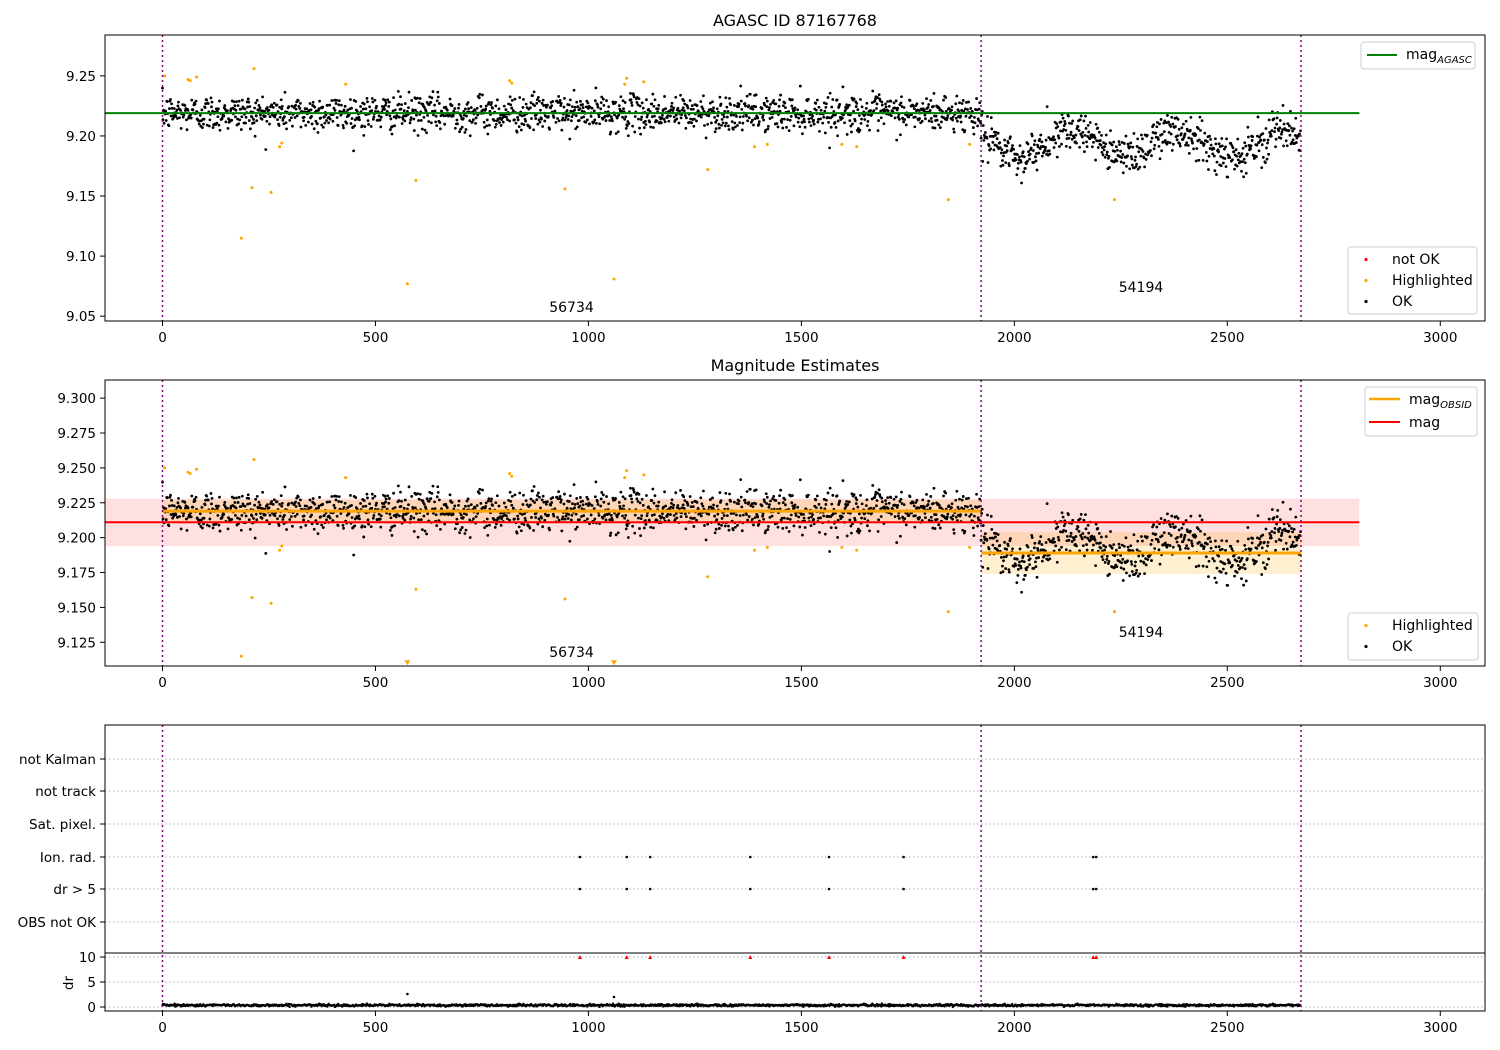  I want to click on legend-marker-highlighted, so click(1366, 280).